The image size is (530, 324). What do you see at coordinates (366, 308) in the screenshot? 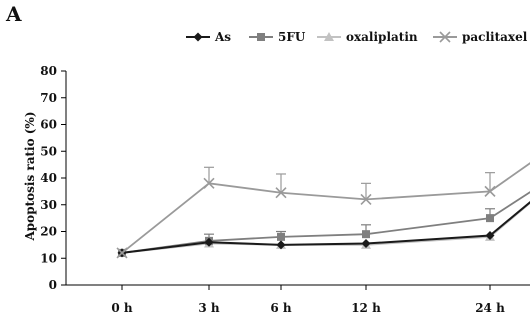
I see `x-tick-label: 12 h` at bounding box center [366, 308].